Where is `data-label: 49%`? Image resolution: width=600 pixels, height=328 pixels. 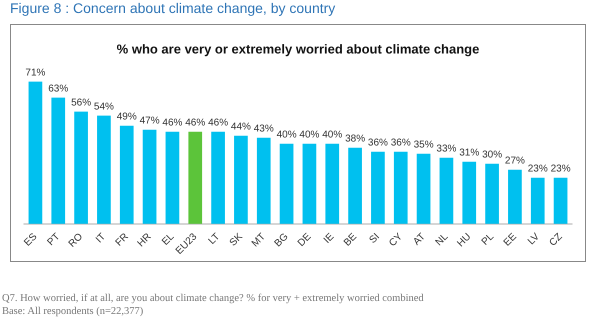
data-label: 49% is located at coordinates (126, 116).